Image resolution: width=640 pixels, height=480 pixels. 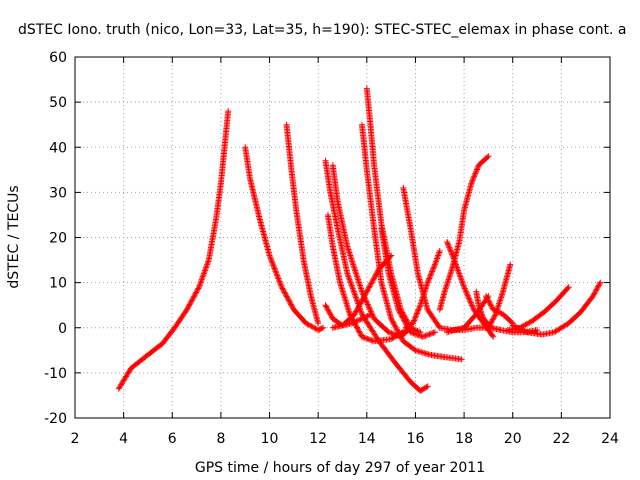 I want to click on x-tick-label: 8, so click(x=220, y=439).